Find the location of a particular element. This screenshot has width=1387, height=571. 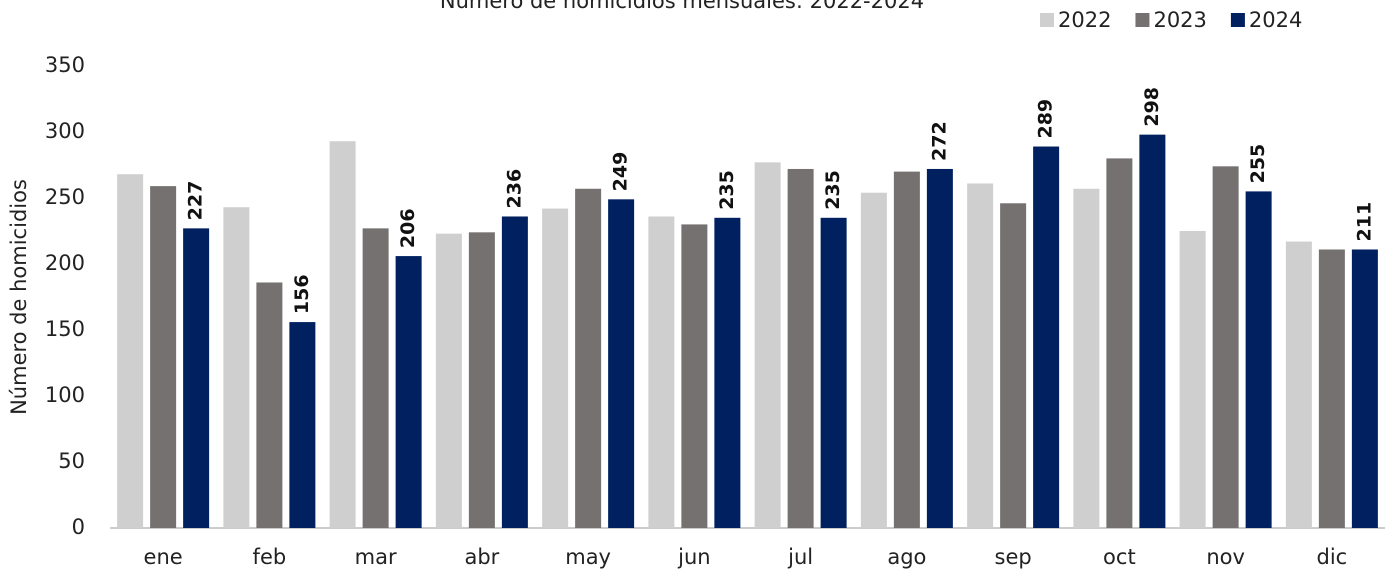

legend-label: 2024 is located at coordinates (1275, 20).